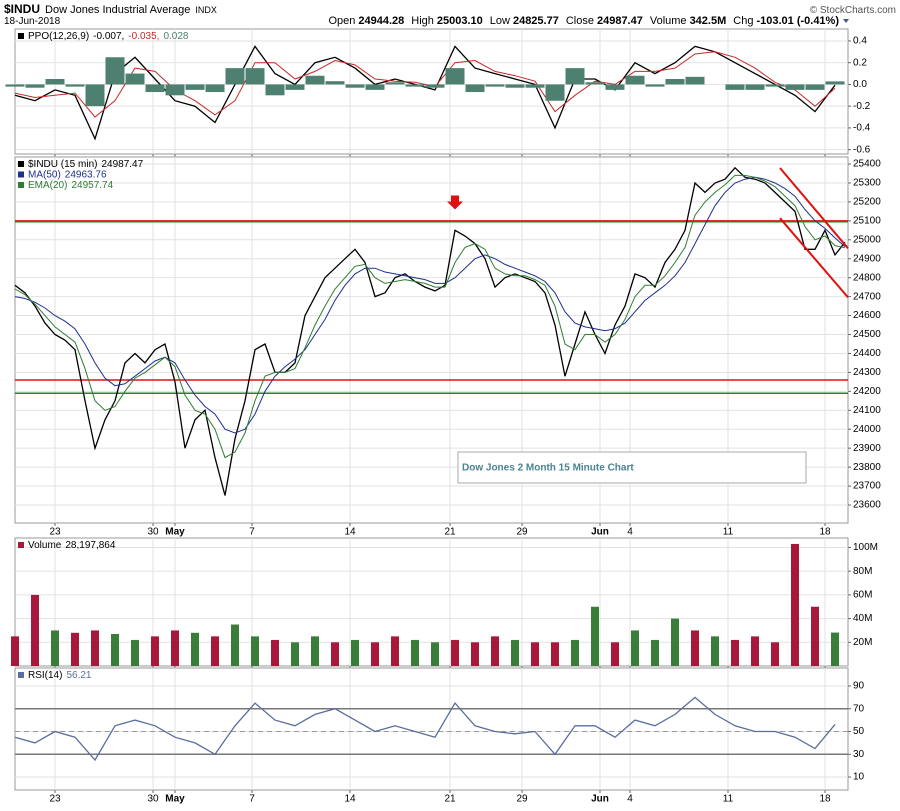  Describe the element at coordinates (455, 202) in the screenshot. I see `arrow` at that location.